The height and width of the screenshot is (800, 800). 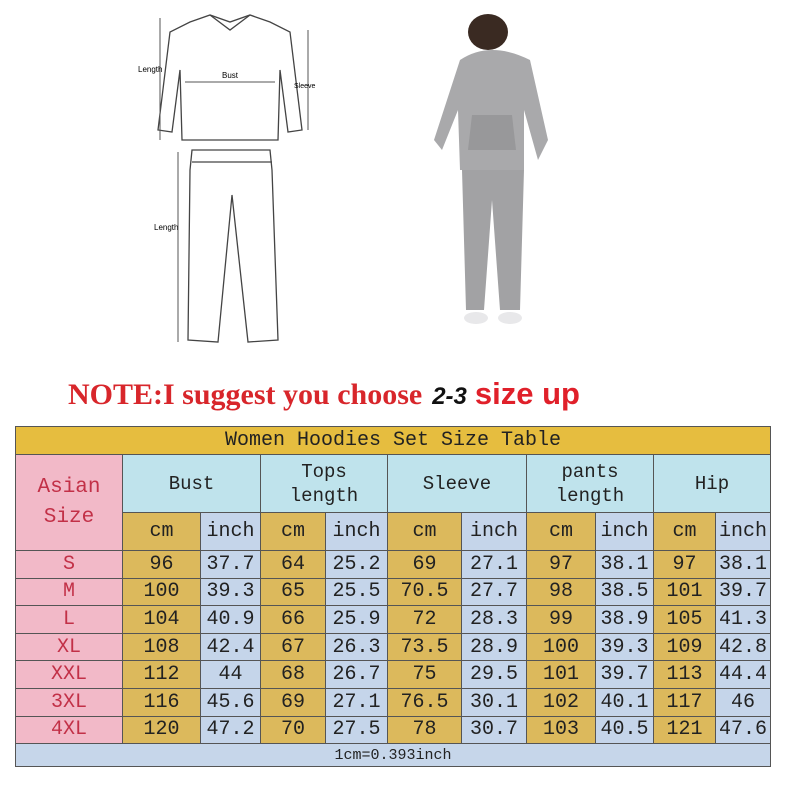 I want to click on value-cell: 99, so click(x=561, y=619).